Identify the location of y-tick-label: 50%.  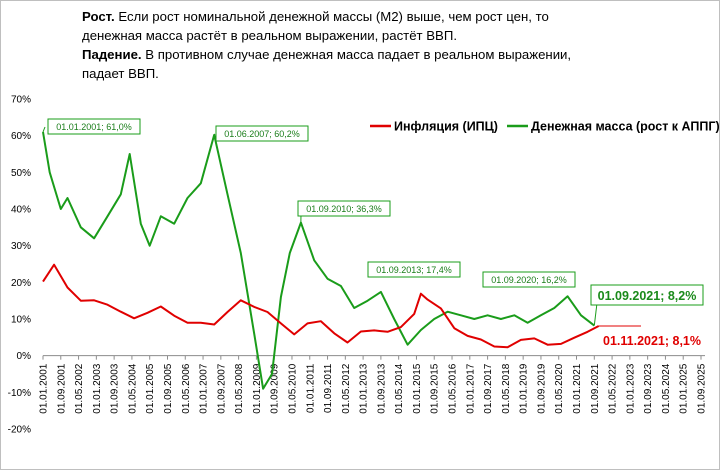
(21, 173).